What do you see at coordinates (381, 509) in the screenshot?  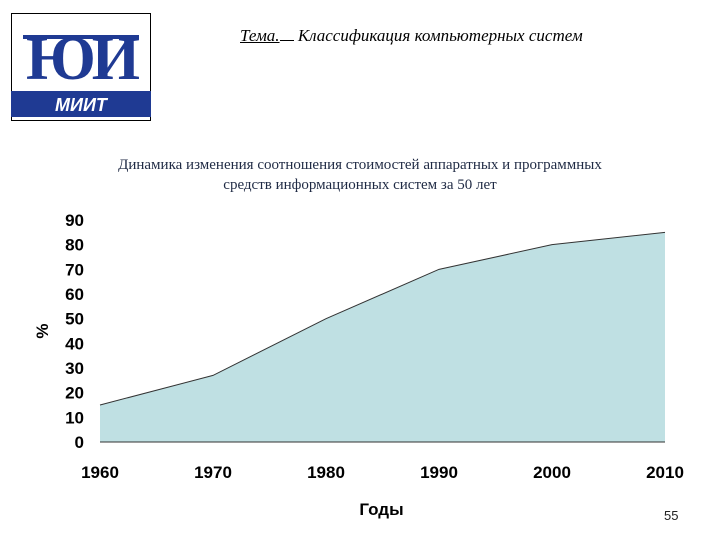 I see `x-axis-label: Годы` at bounding box center [381, 509].